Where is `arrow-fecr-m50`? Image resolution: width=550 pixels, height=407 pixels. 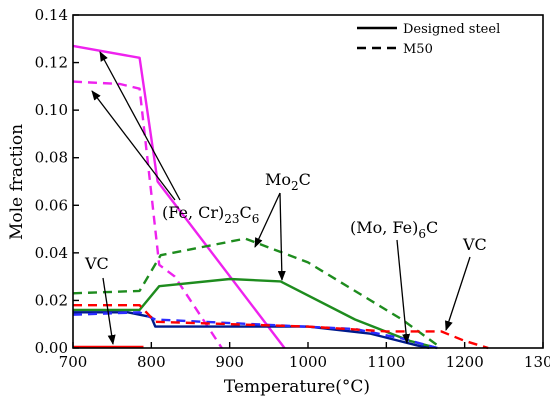 arrow-fecr-m50 is located at coordinates (133, 145).